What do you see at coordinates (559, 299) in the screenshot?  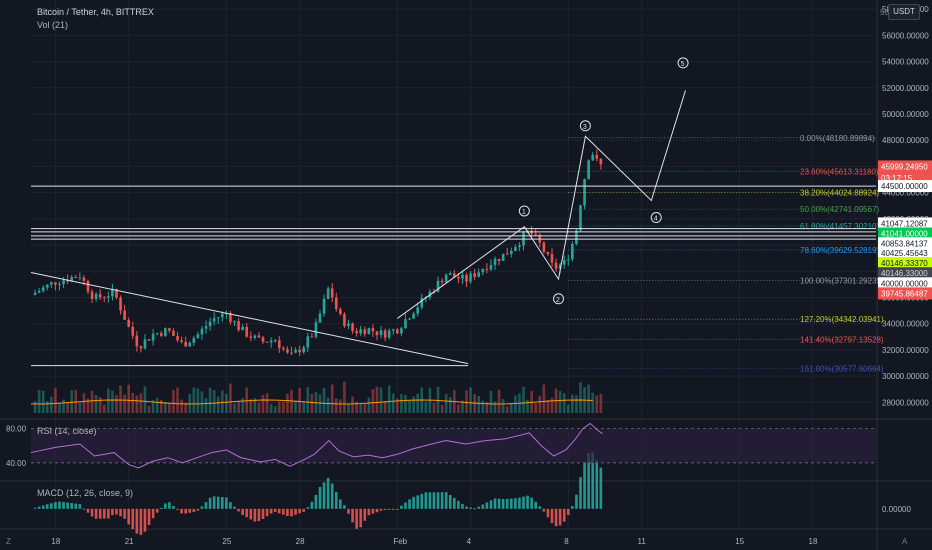 I see `wave-label-circle` at bounding box center [559, 299].